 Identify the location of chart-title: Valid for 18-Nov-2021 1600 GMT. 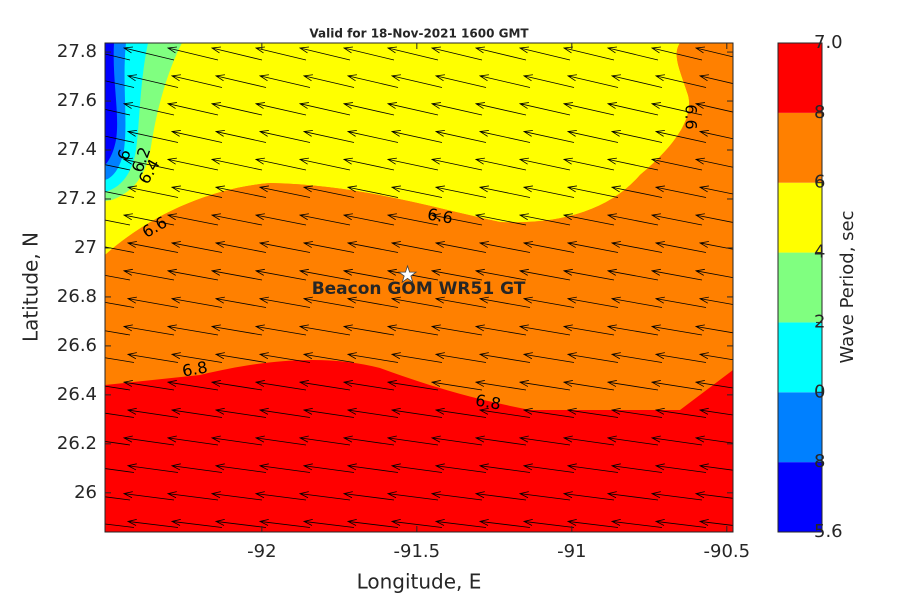
(419, 34).